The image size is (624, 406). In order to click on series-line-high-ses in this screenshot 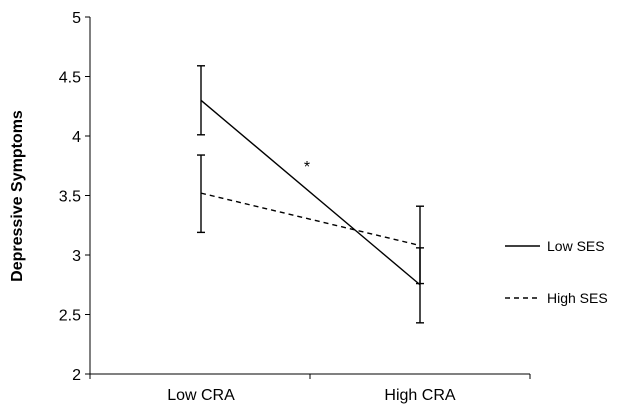, I will do `click(310, 219)`.